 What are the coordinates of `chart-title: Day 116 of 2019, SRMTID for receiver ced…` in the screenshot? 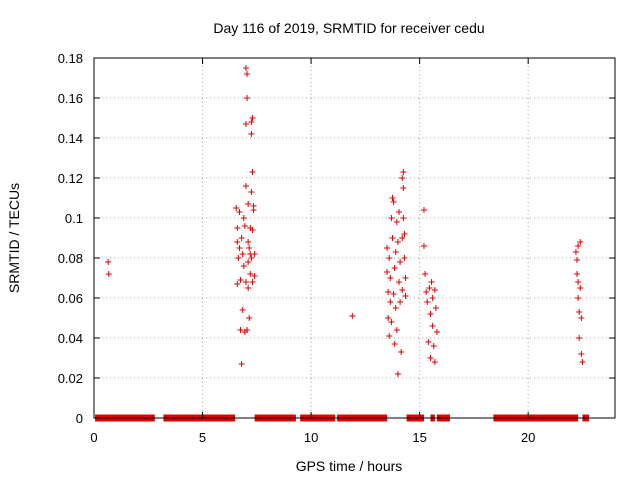 It's located at (348, 28).